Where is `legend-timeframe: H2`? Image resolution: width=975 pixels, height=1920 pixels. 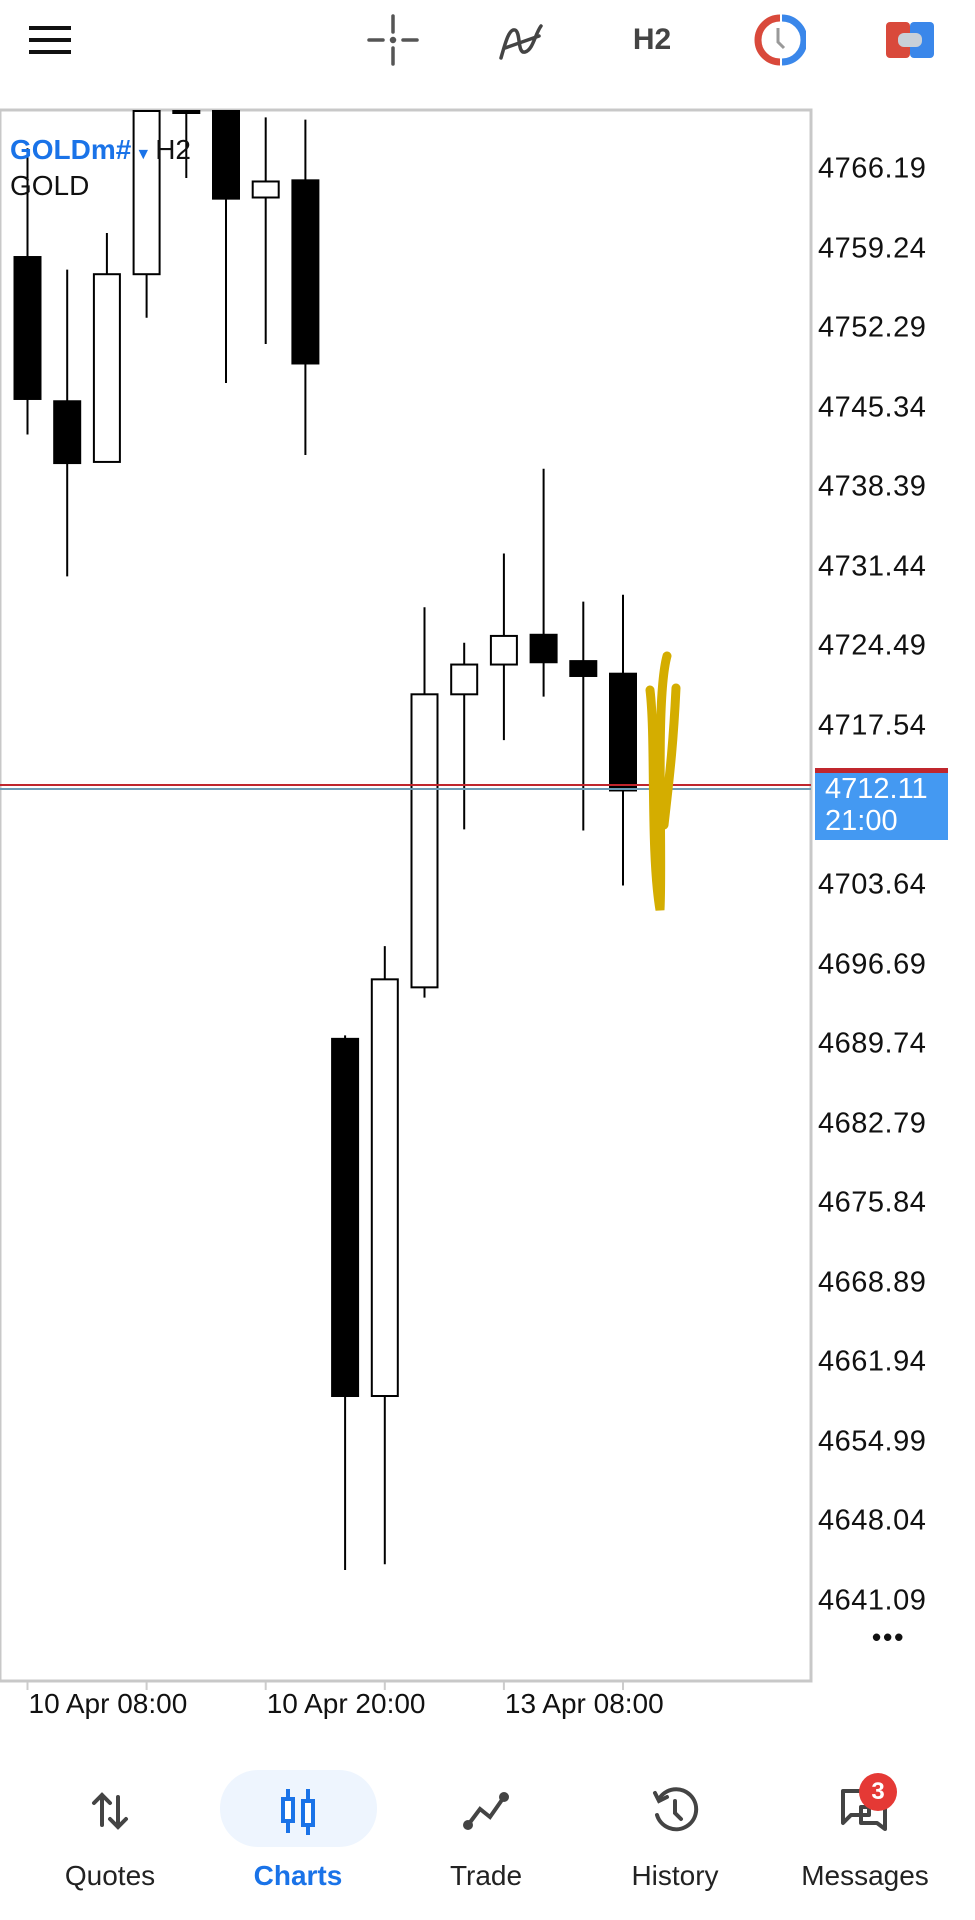
legend-timeframe: H2 is located at coordinates (173, 149).